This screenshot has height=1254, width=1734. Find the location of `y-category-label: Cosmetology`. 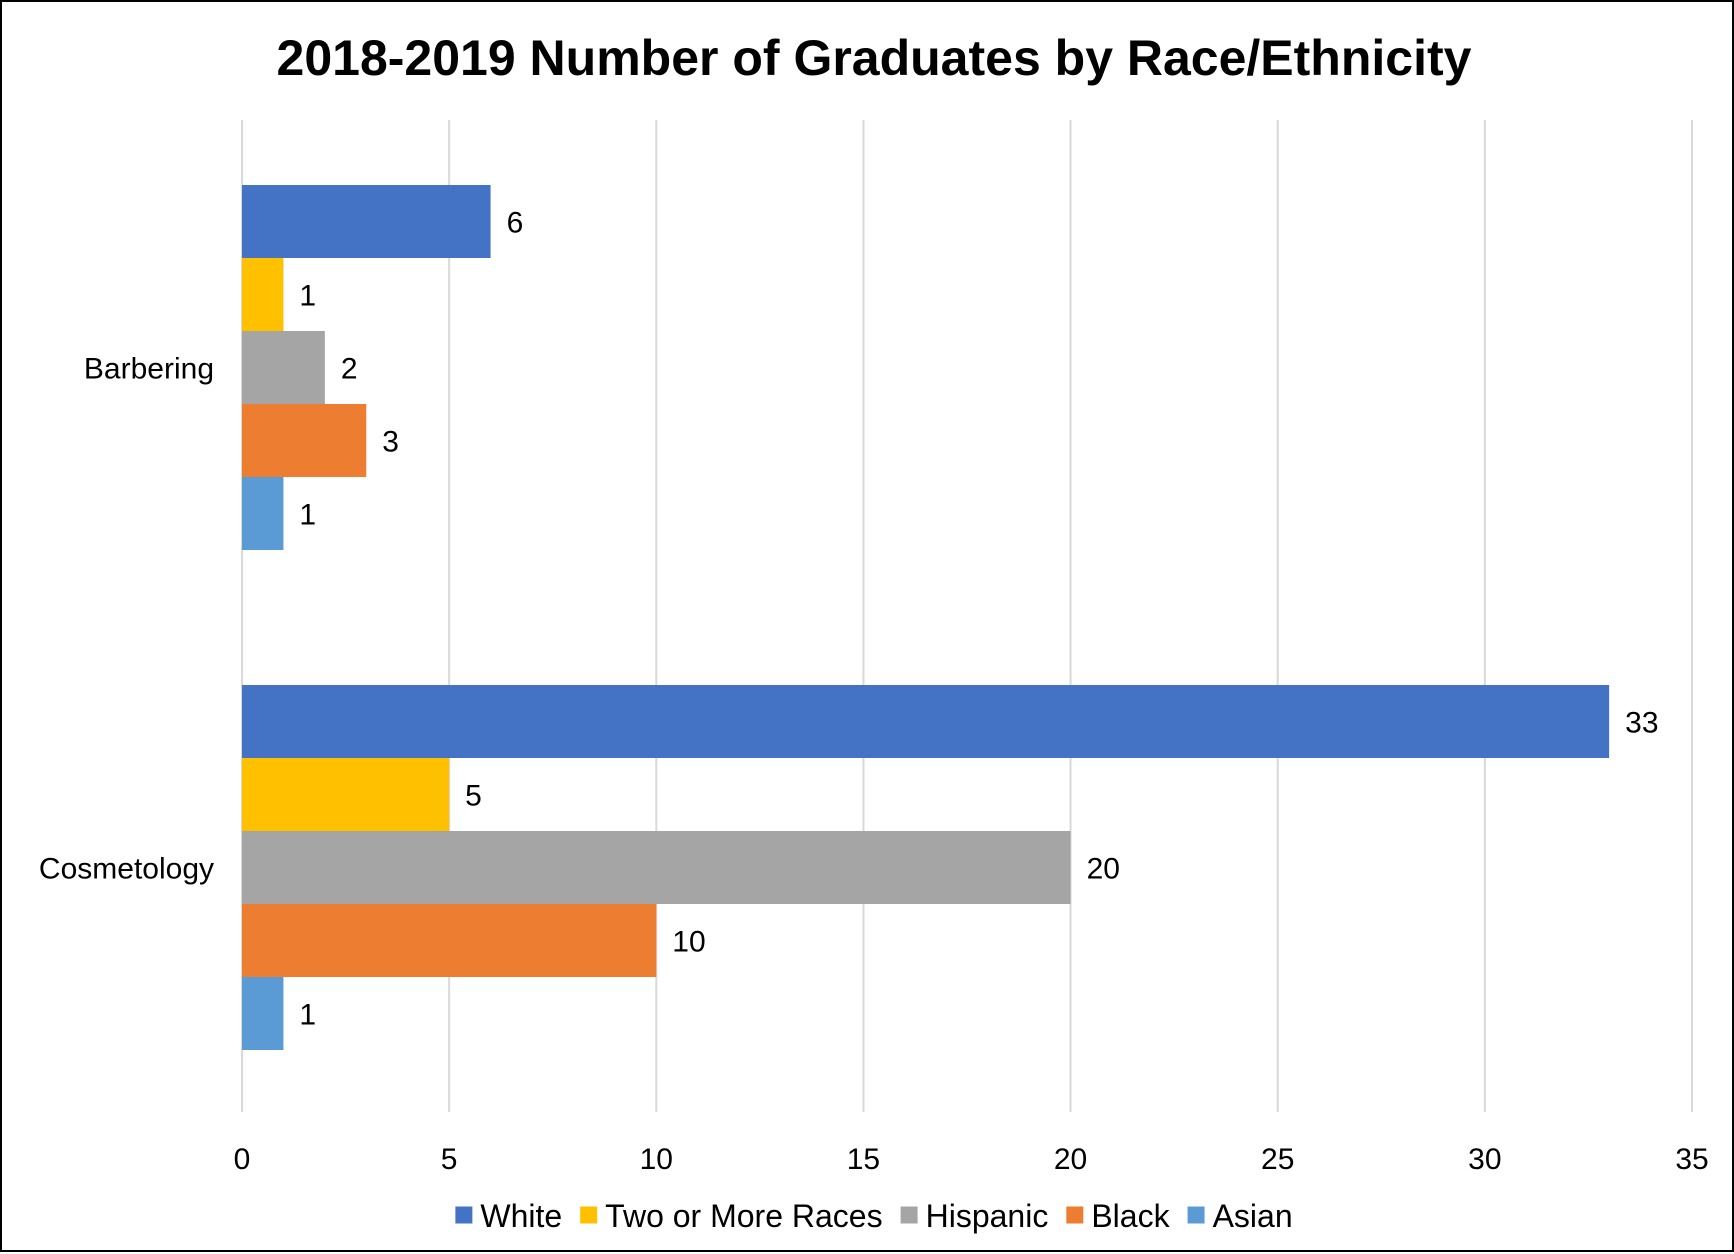

y-category-label: Cosmetology is located at coordinates (126, 869).